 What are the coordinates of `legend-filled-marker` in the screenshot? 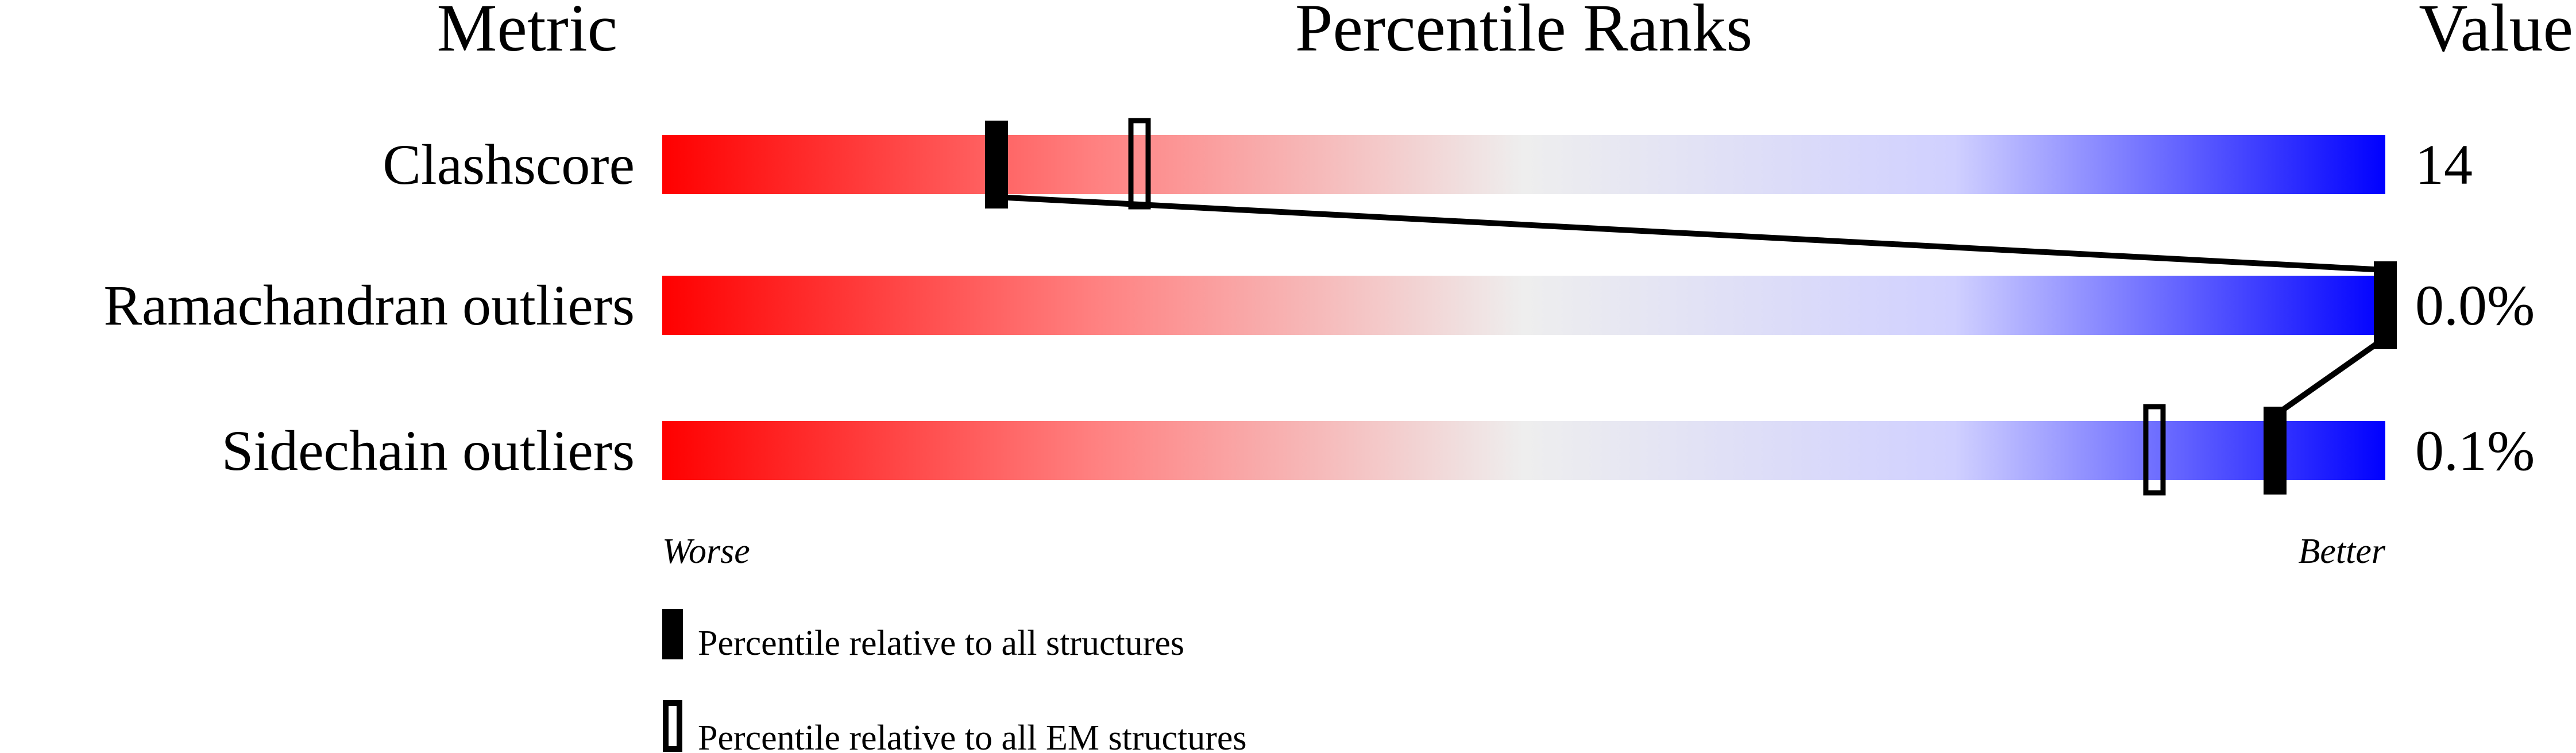 It's located at (672, 634).